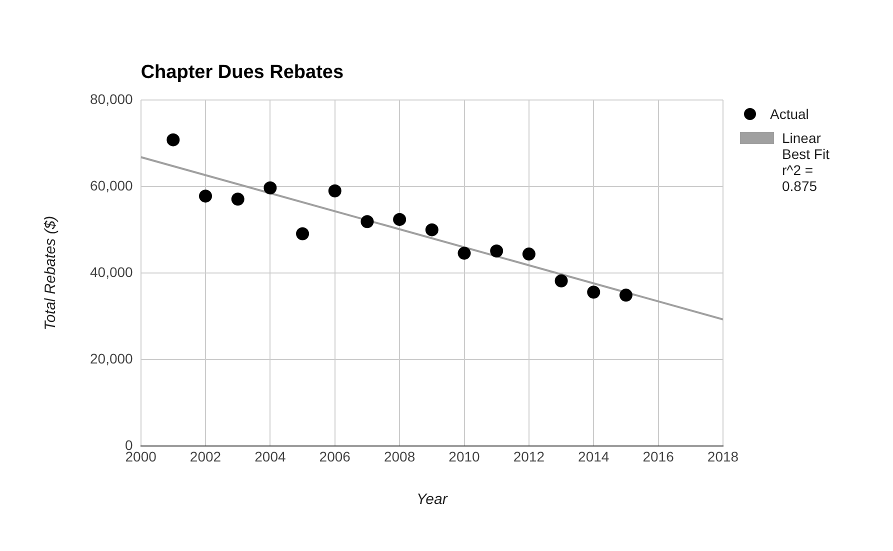 This screenshot has width=893, height=551. What do you see at coordinates (806, 162) in the screenshot?
I see `legend-label: Linear Best Fit r^2 = 0.875` at bounding box center [806, 162].